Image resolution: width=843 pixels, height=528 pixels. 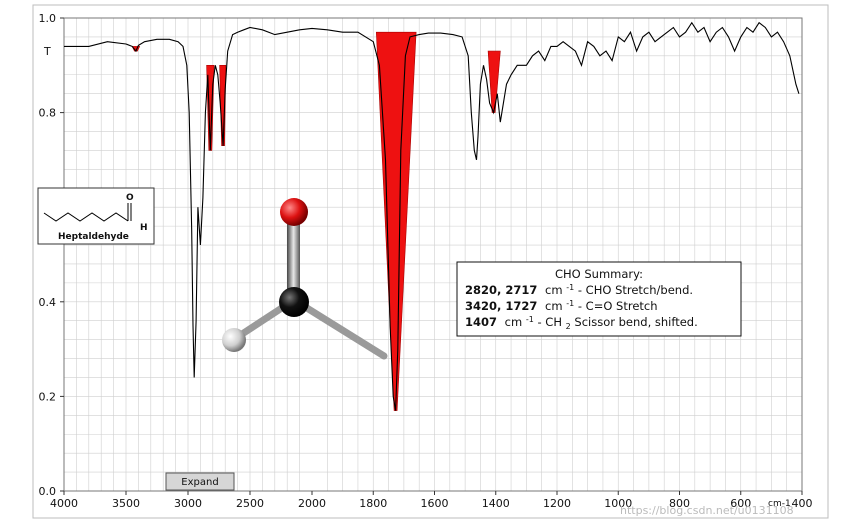 I want to click on carbon-atom, so click(x=294, y=302).